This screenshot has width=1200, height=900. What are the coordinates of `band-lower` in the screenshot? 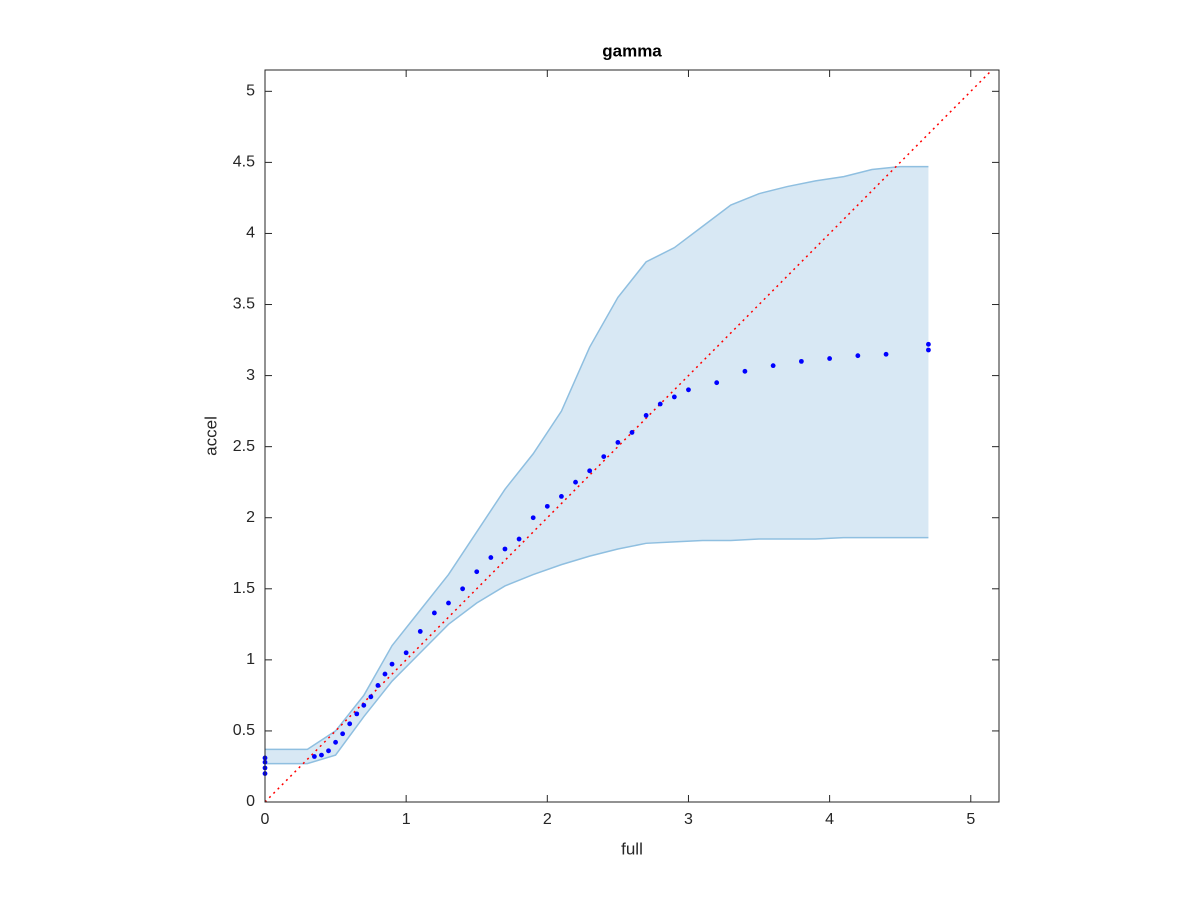 It's located at (597, 650).